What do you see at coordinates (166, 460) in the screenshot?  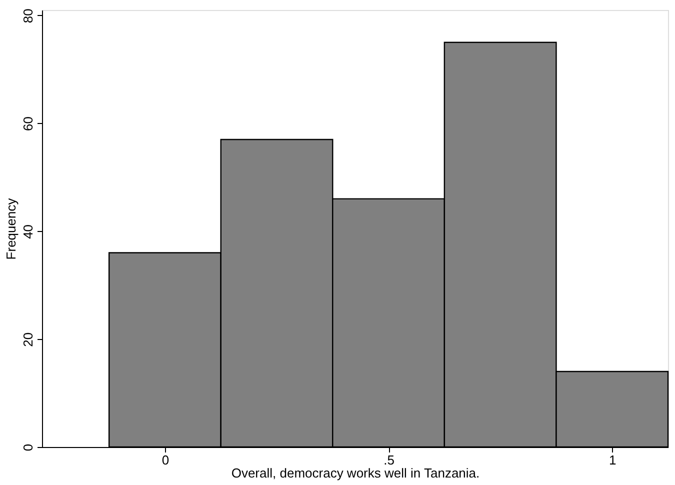 I see `x-tick-label: 0` at bounding box center [166, 460].